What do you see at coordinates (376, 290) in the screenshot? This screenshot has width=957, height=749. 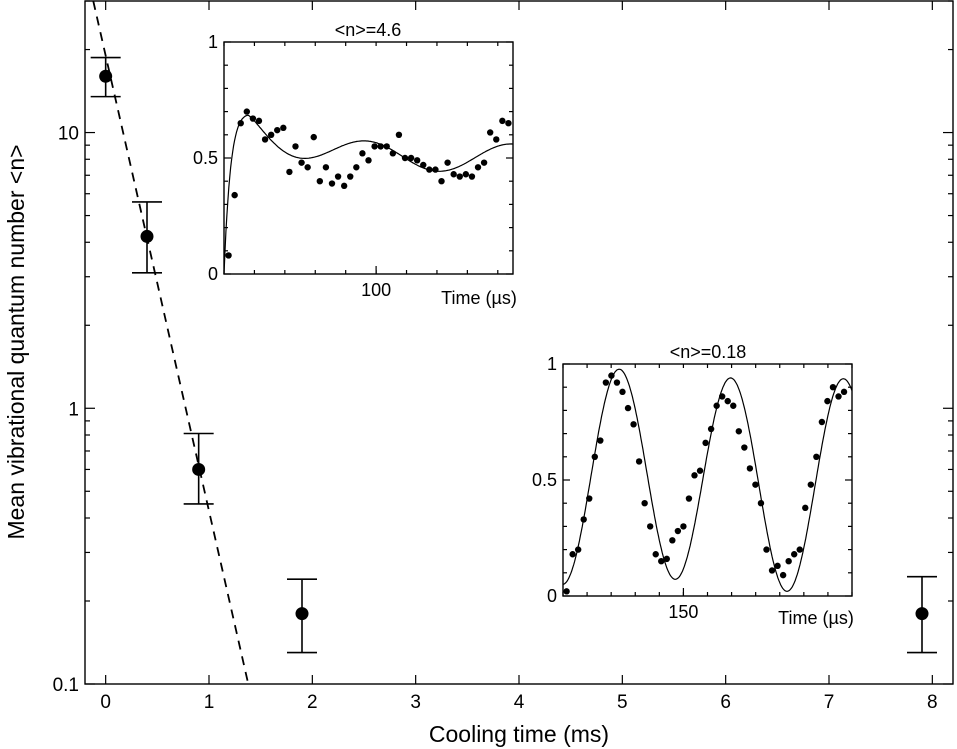 I see `inset-x-tick-label: 100` at bounding box center [376, 290].